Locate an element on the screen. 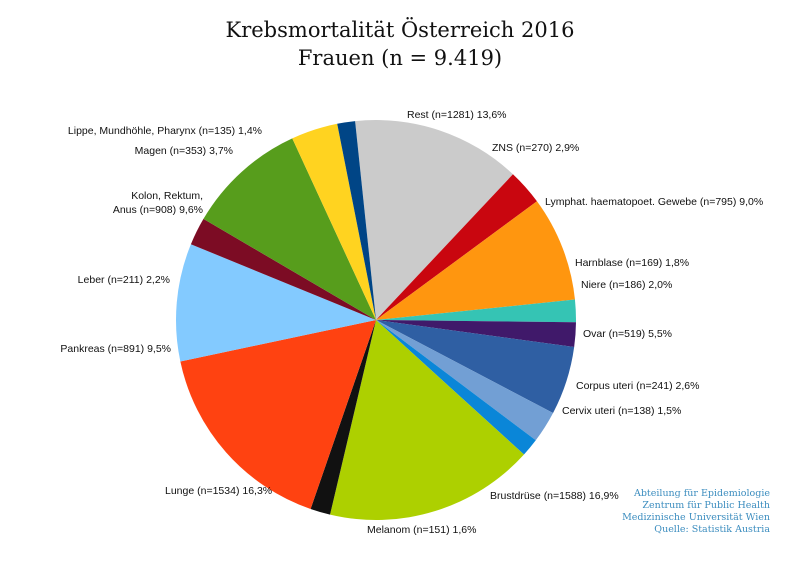 This screenshot has height=566, width=800. slice-label: Rest (n=1281) 13,6% is located at coordinates (457, 115).